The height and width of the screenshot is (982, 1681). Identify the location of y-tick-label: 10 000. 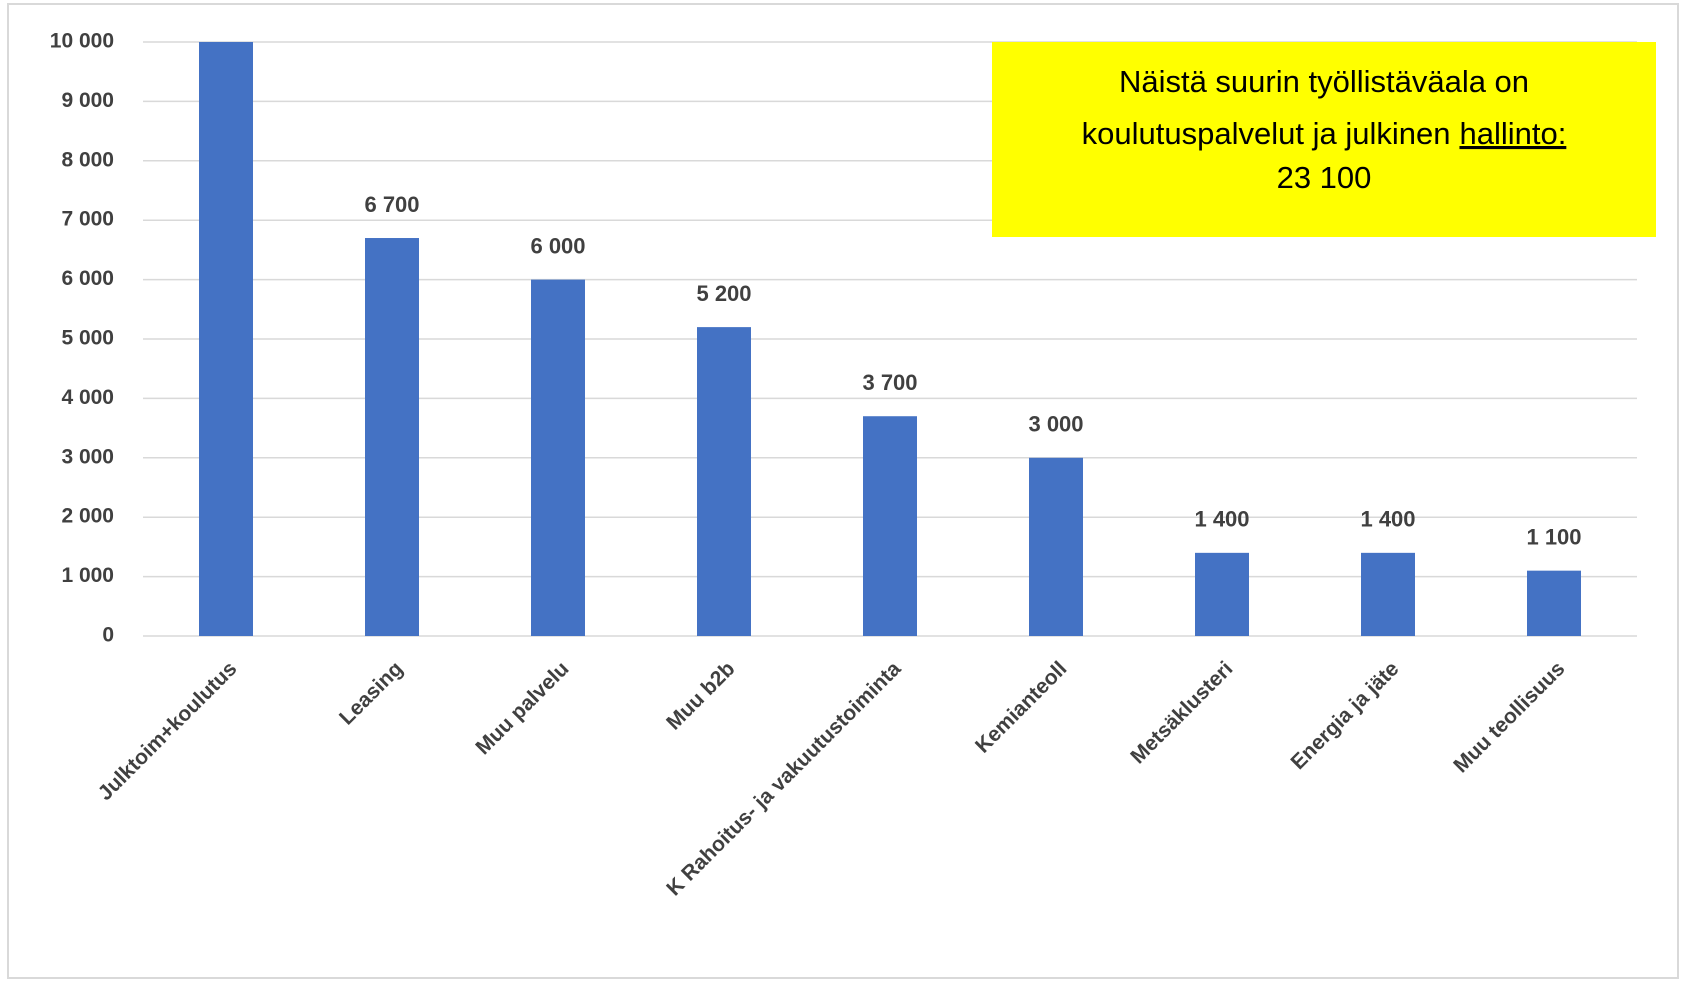
(82, 41).